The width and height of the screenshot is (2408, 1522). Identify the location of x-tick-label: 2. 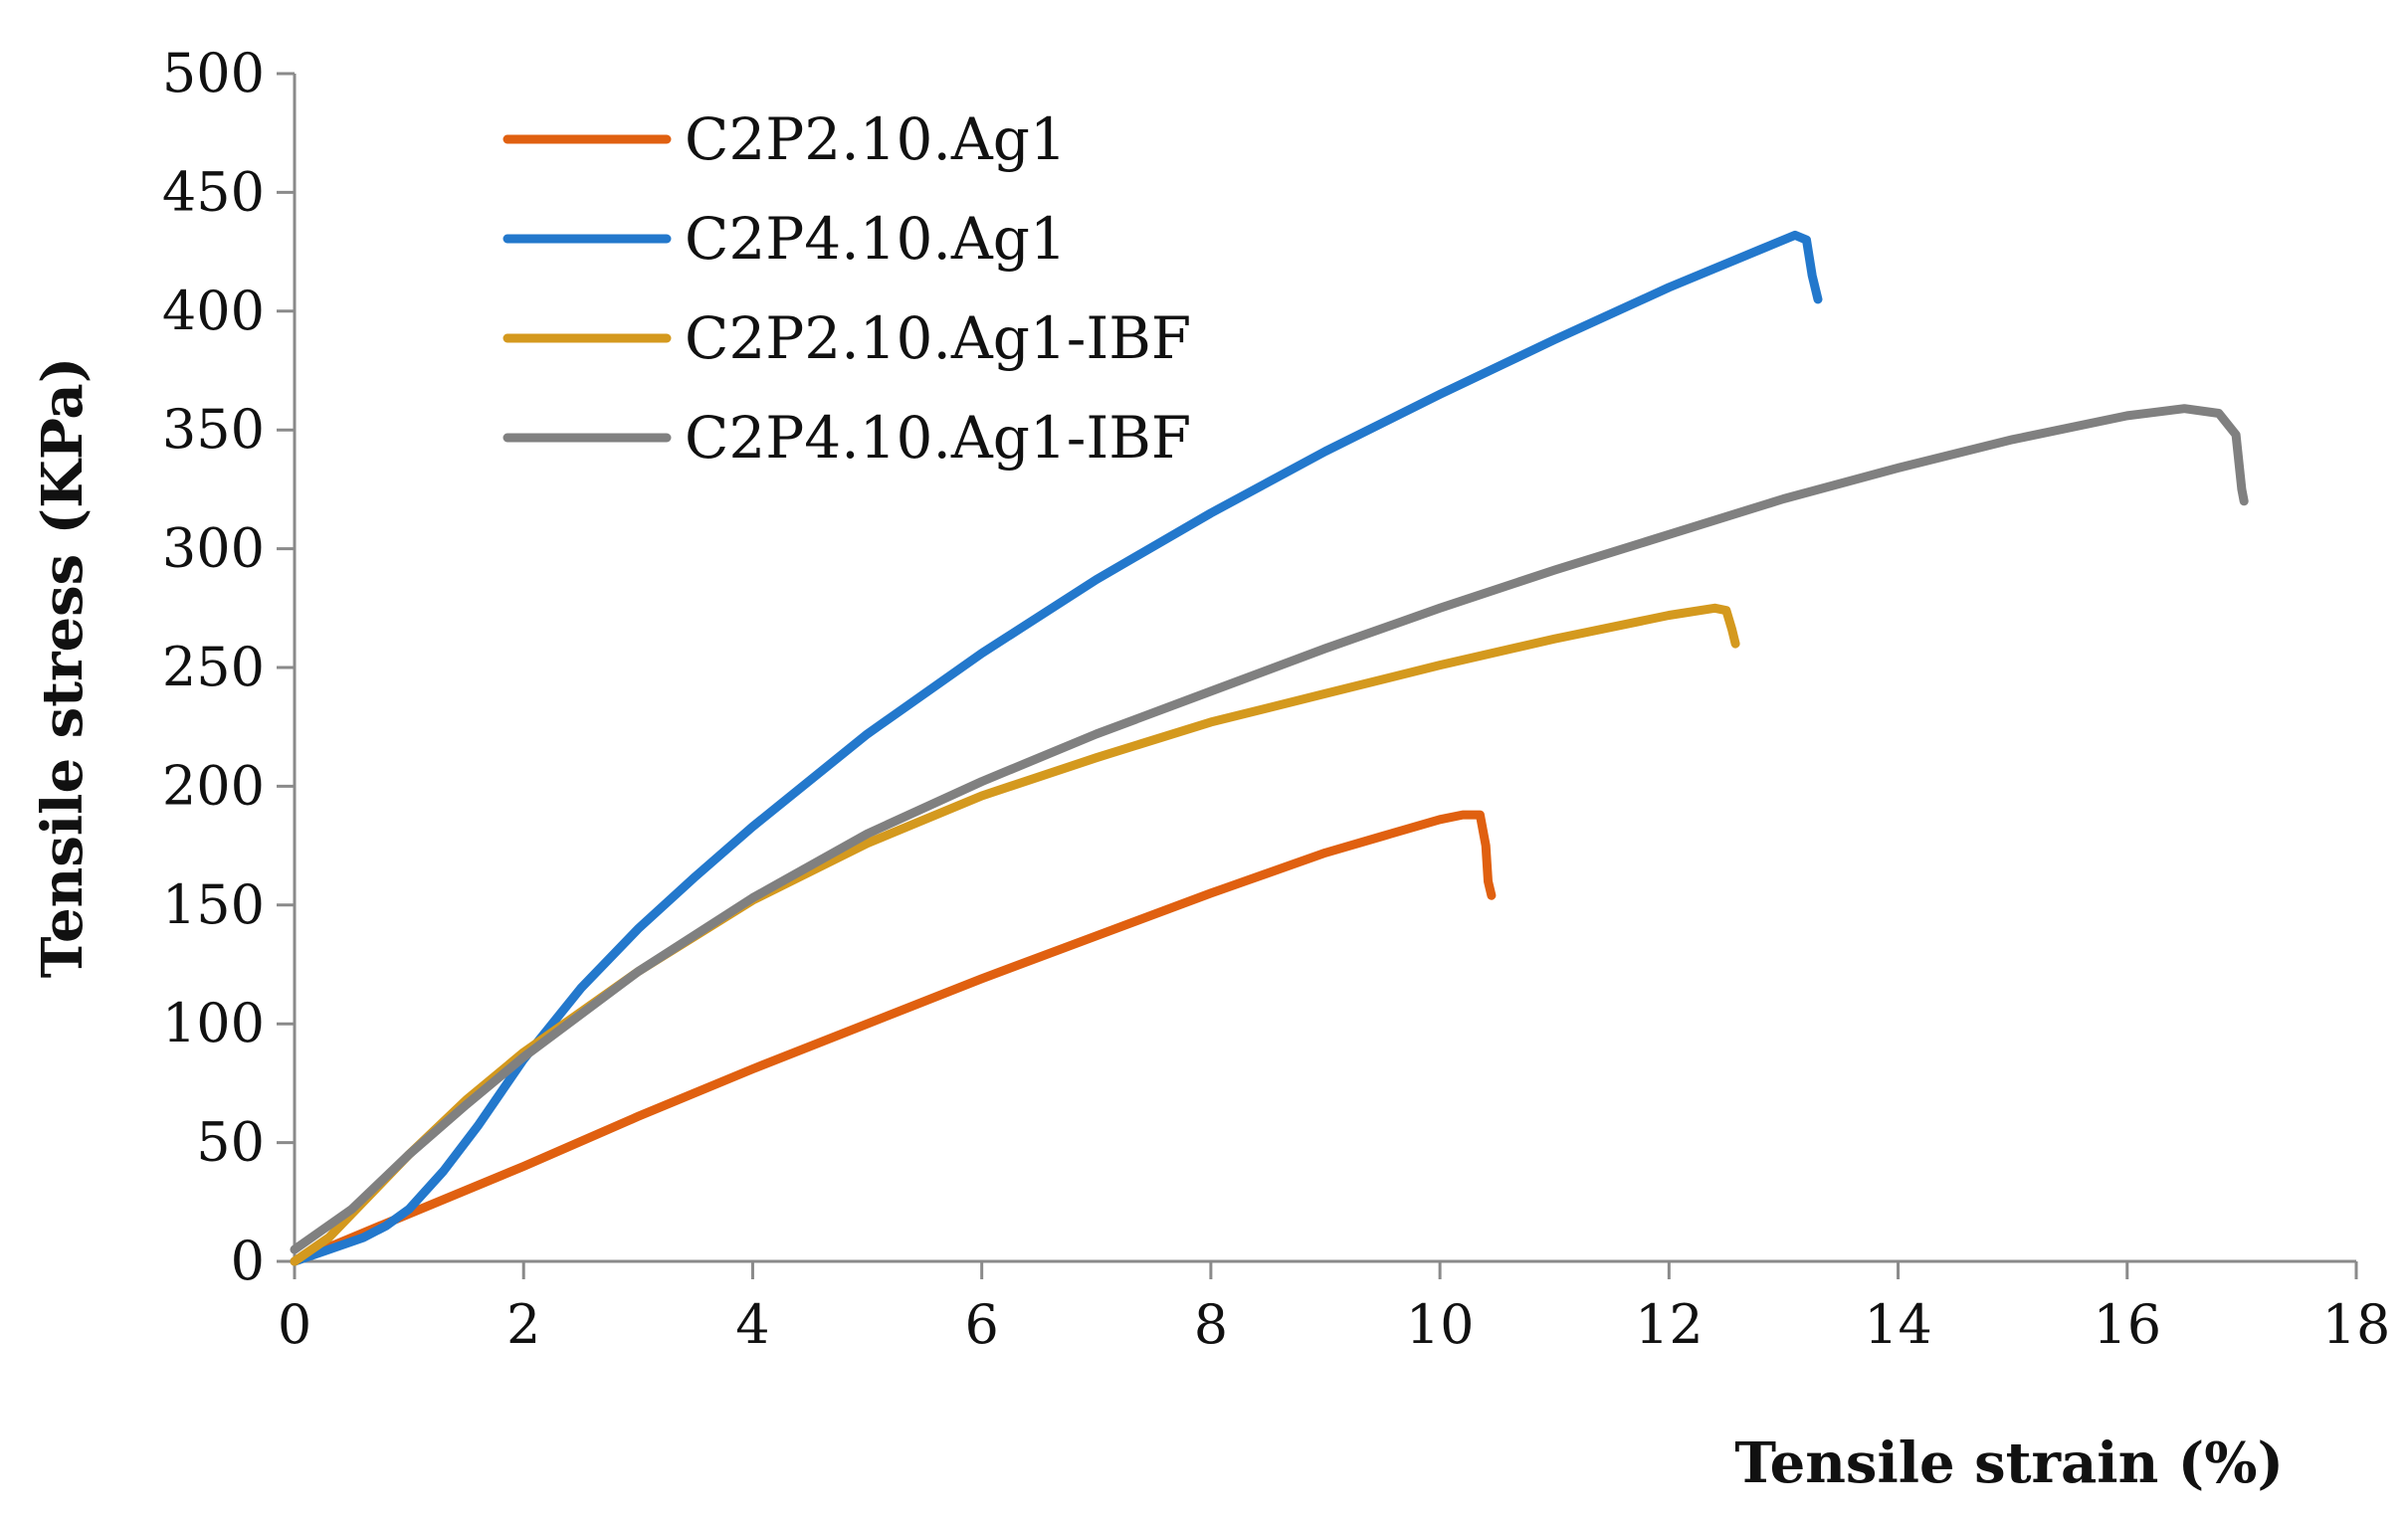
(523, 1324).